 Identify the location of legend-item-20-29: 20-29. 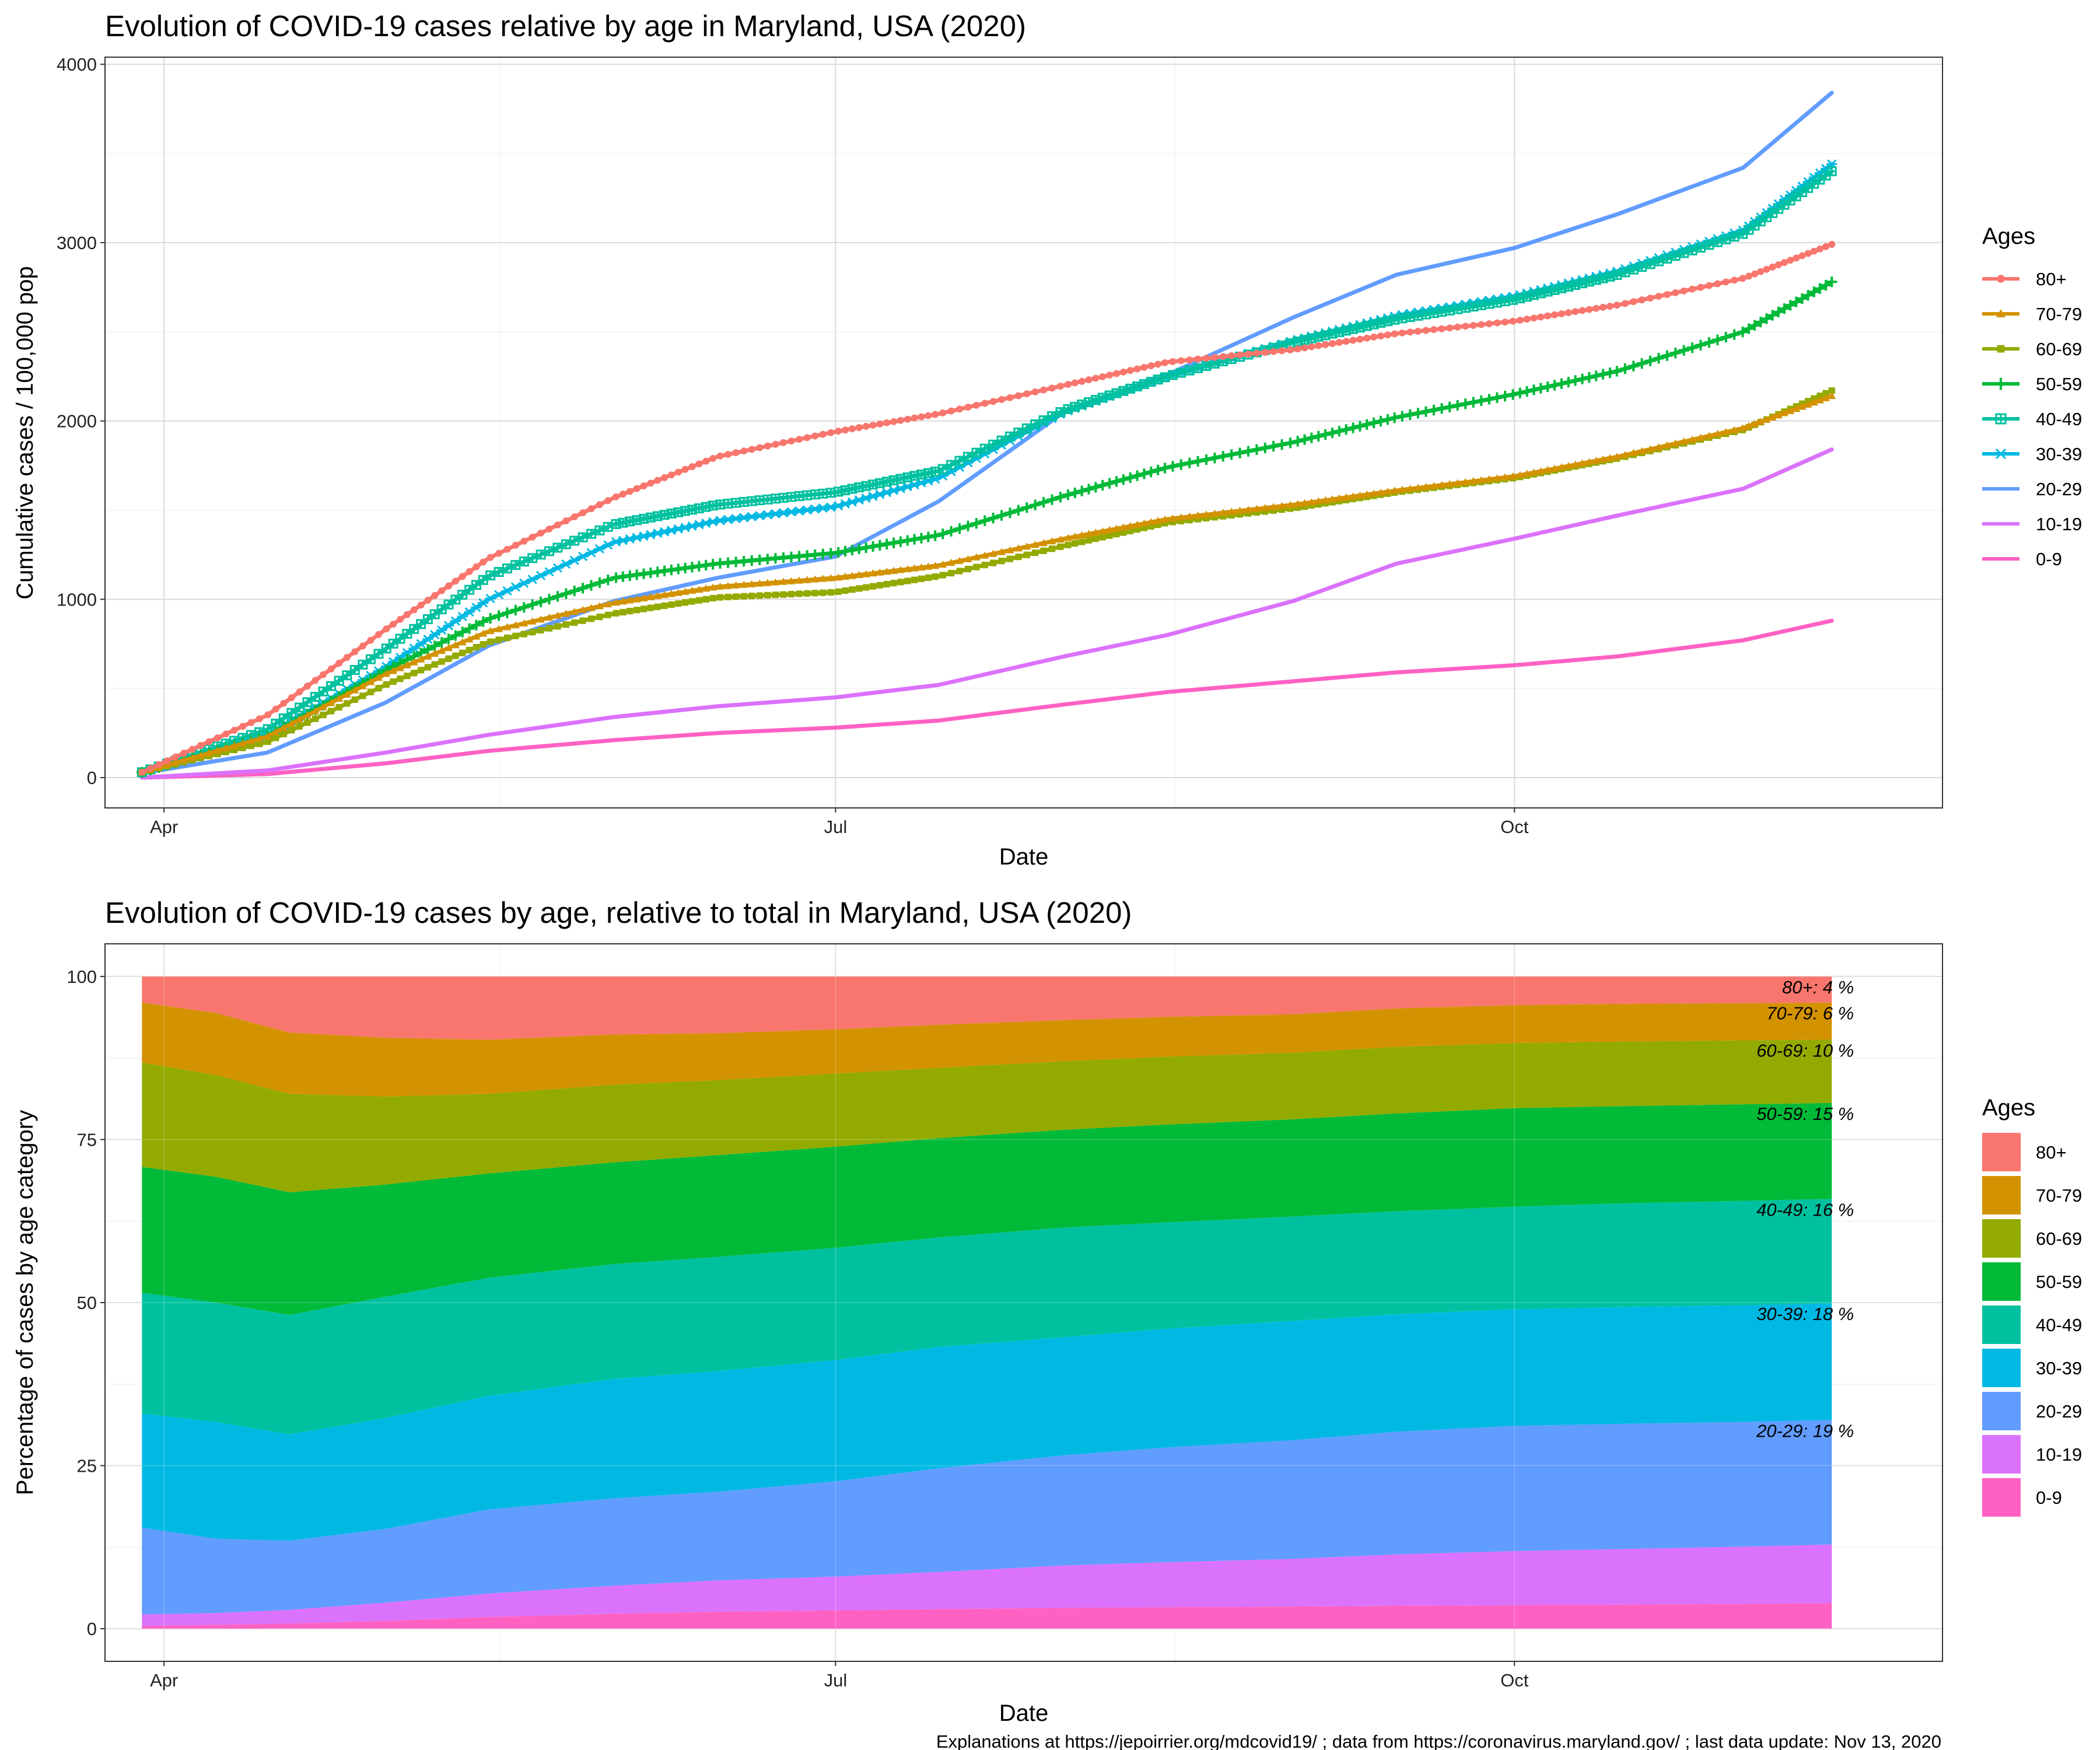
(2032, 489).